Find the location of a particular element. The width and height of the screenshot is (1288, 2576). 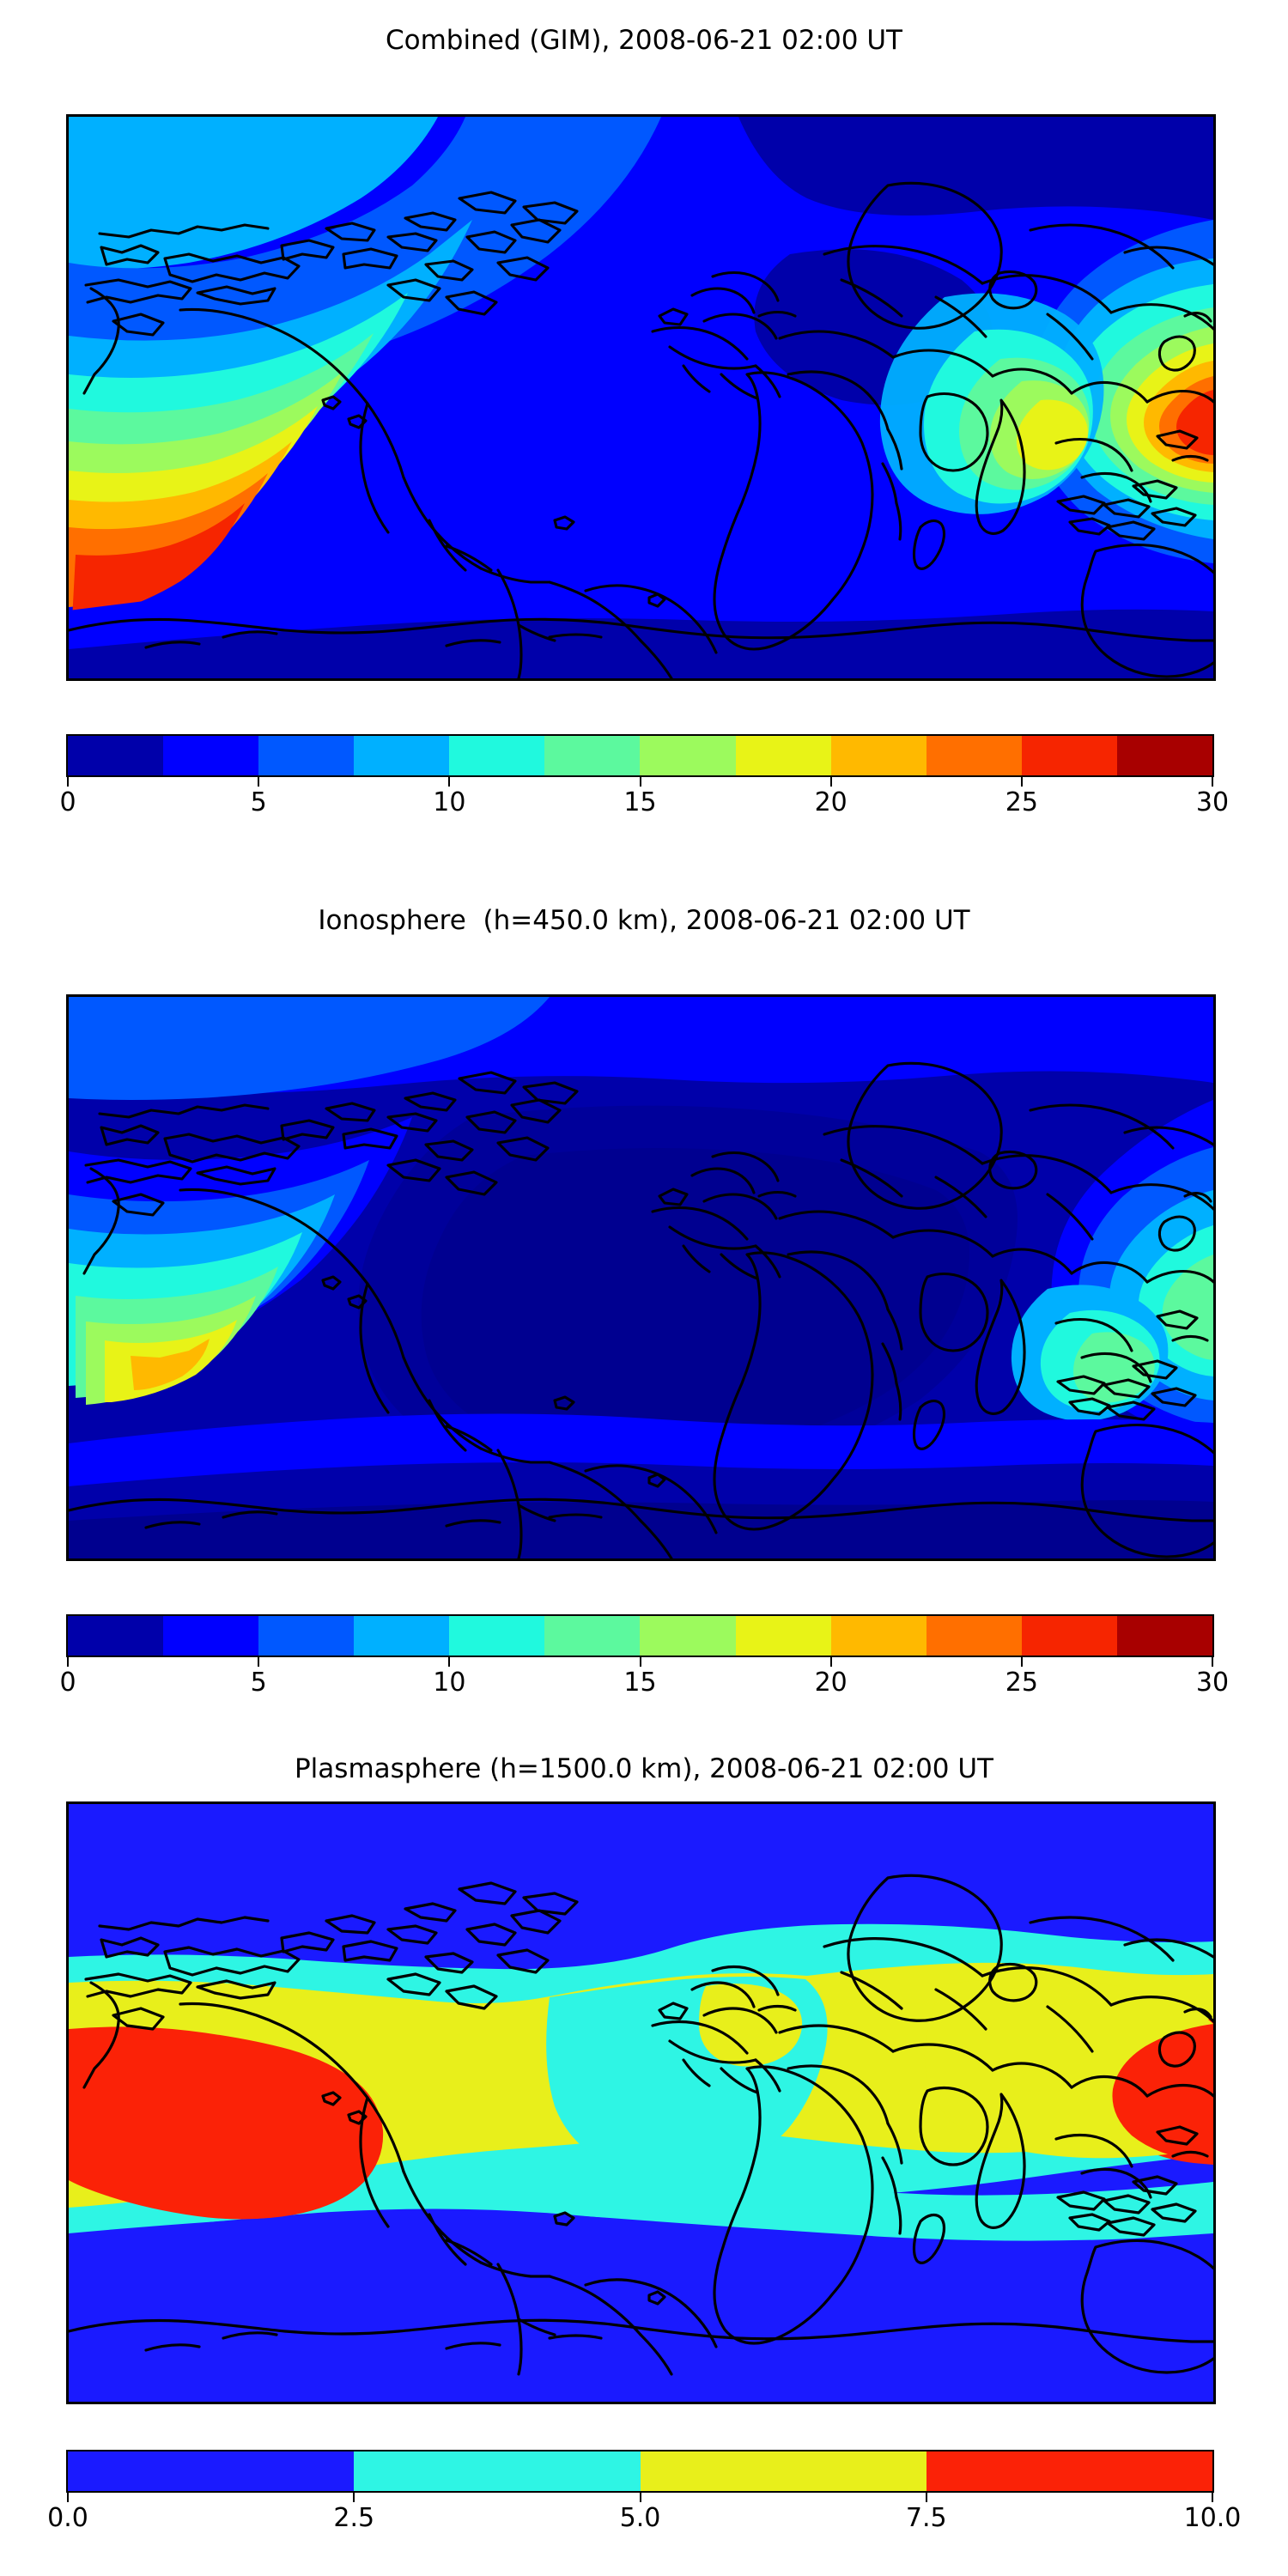

colorbar-strip-ionosphere is located at coordinates (640, 1635).